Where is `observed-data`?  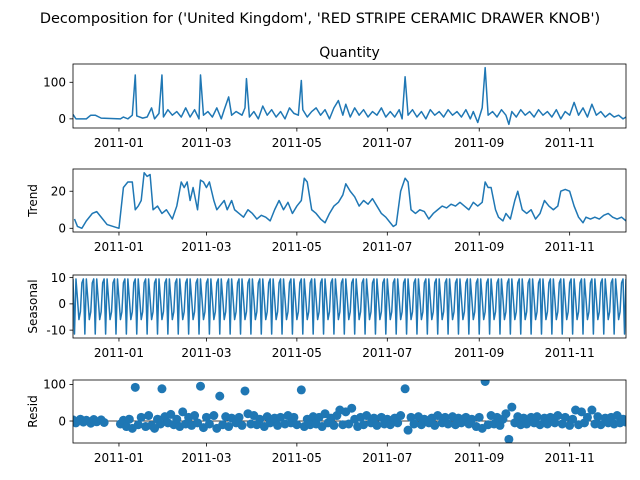
observed-data is located at coordinates (349, 96).